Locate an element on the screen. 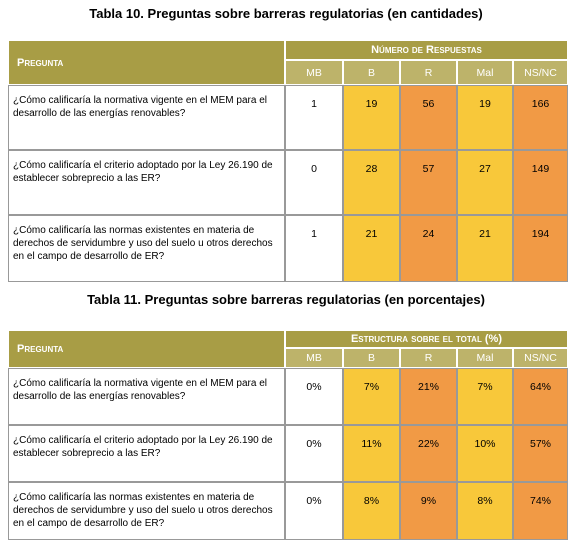 The height and width of the screenshot is (546, 572). value-cell: 11% is located at coordinates (371, 453).